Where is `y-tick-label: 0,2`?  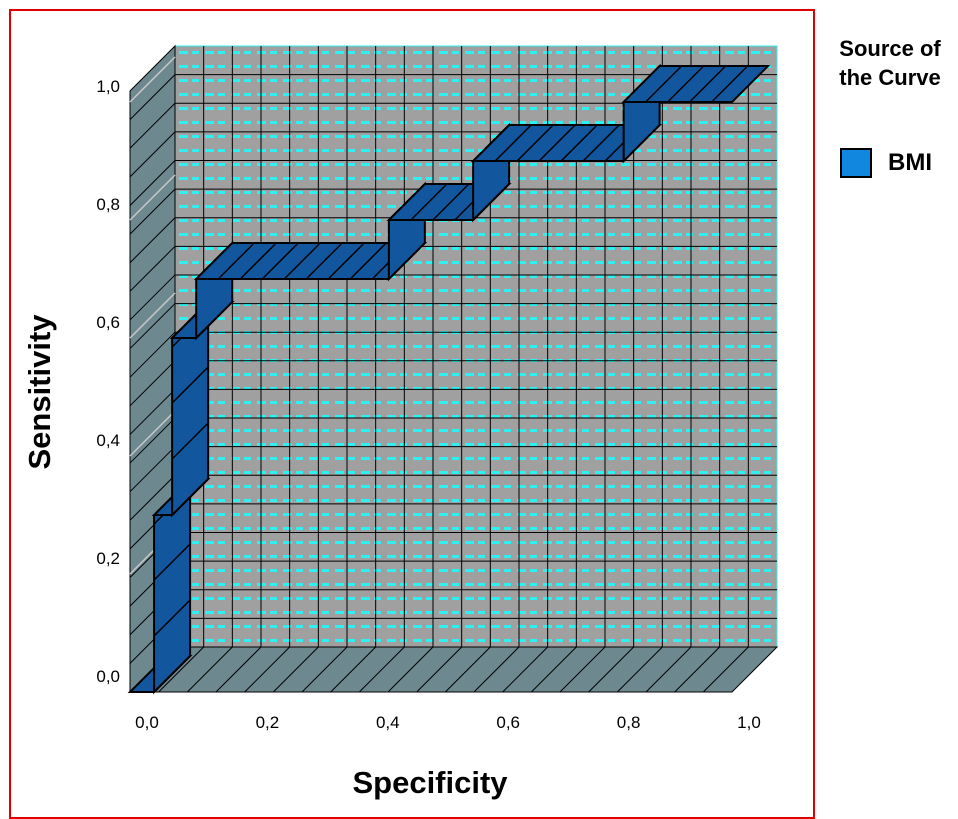 y-tick-label: 0,2 is located at coordinates (108, 558).